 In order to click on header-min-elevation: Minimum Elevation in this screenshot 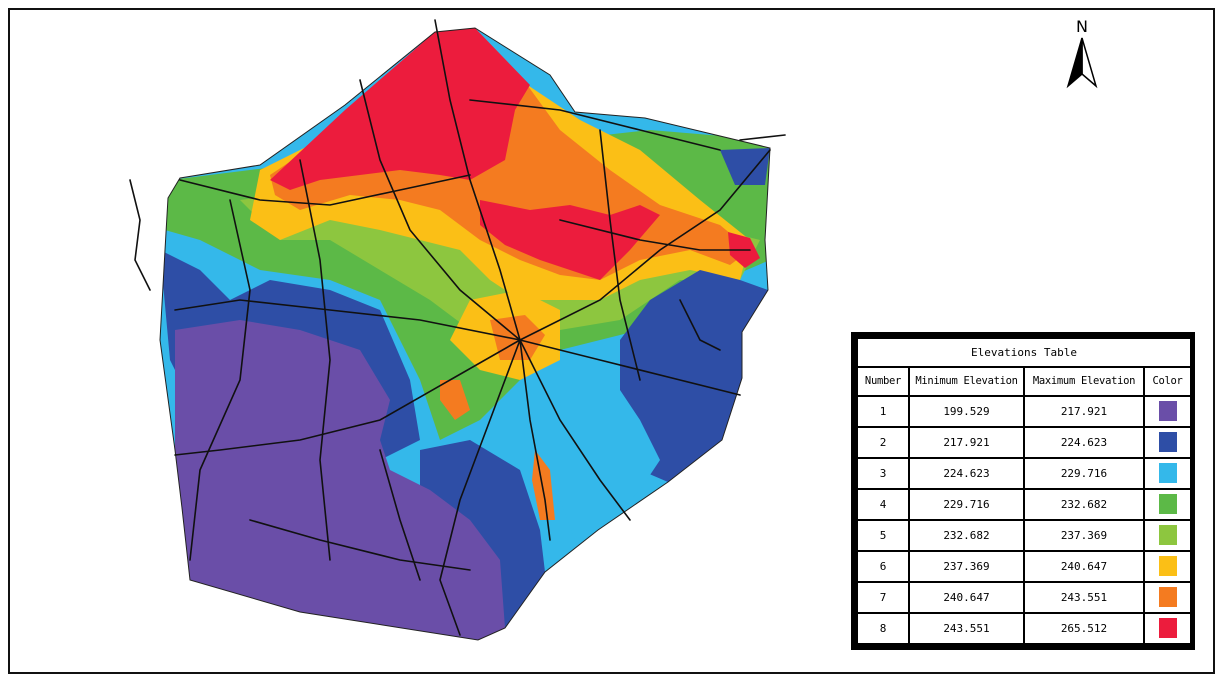, I will do `click(966, 381)`.